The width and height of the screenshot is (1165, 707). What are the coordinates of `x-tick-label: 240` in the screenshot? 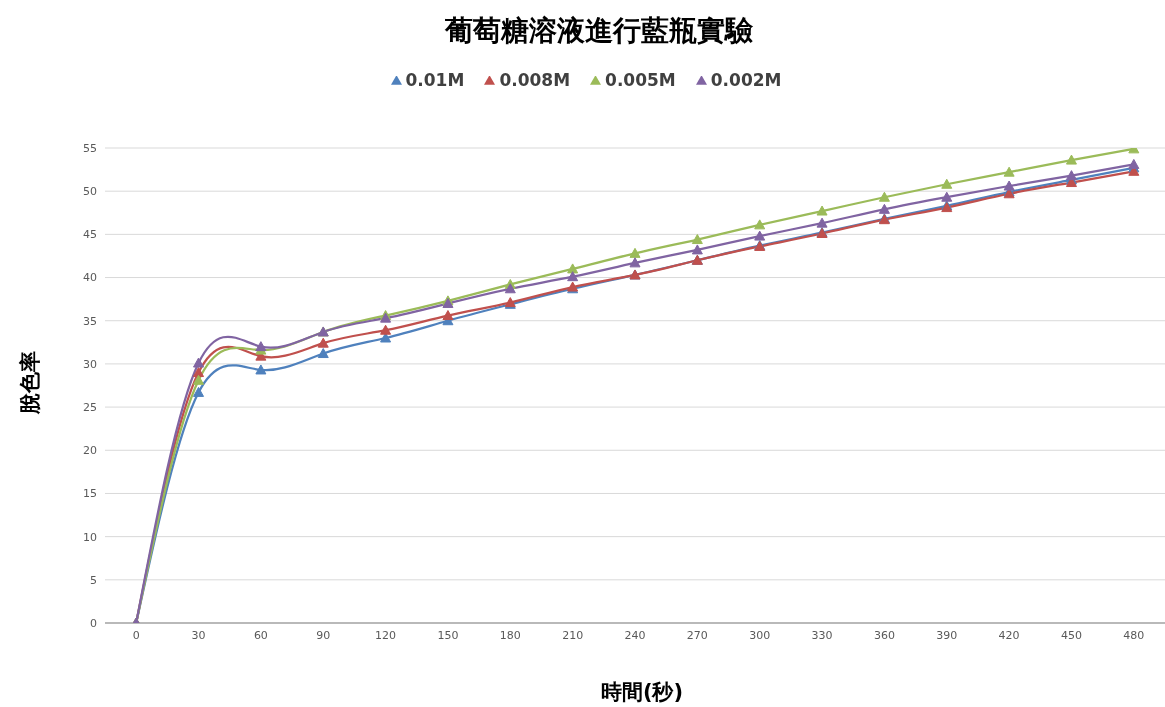 It's located at (635, 635).